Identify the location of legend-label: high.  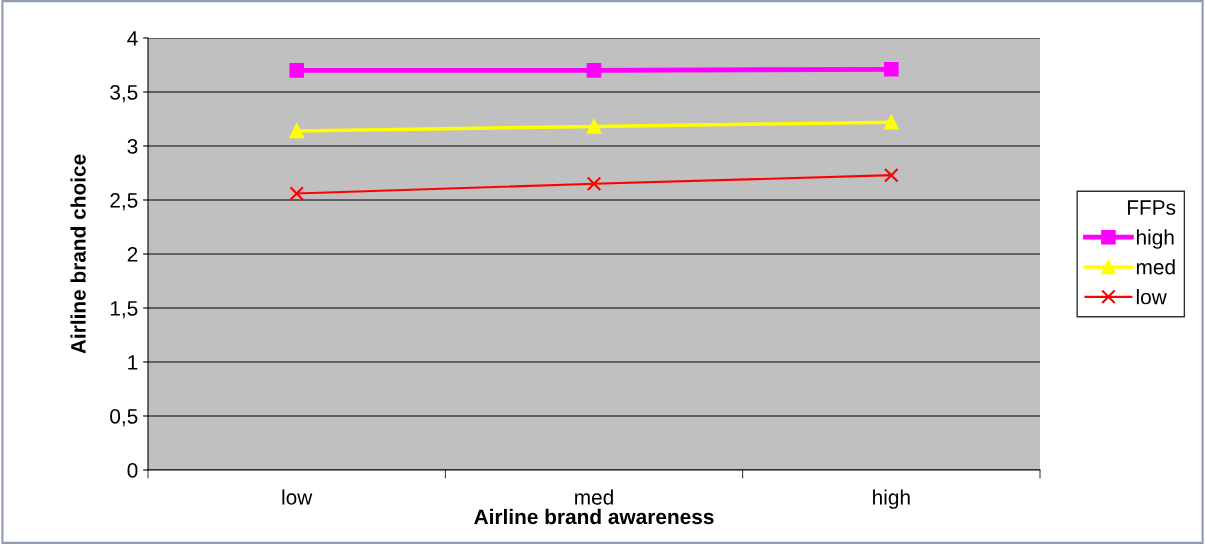
(1155, 239).